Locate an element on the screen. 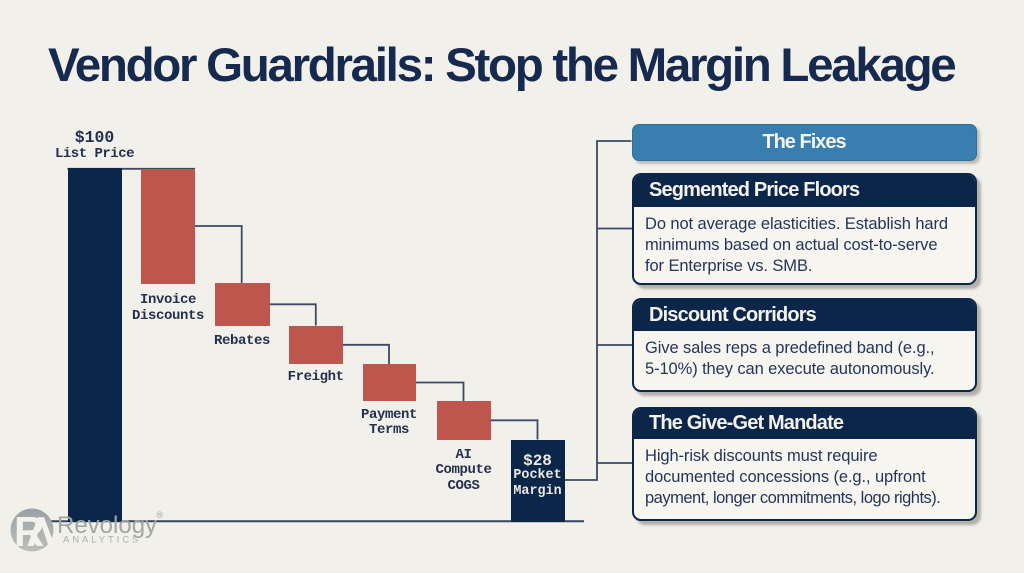 The height and width of the screenshot is (573, 1024). svg-text: R is located at coordinates (29, 531).